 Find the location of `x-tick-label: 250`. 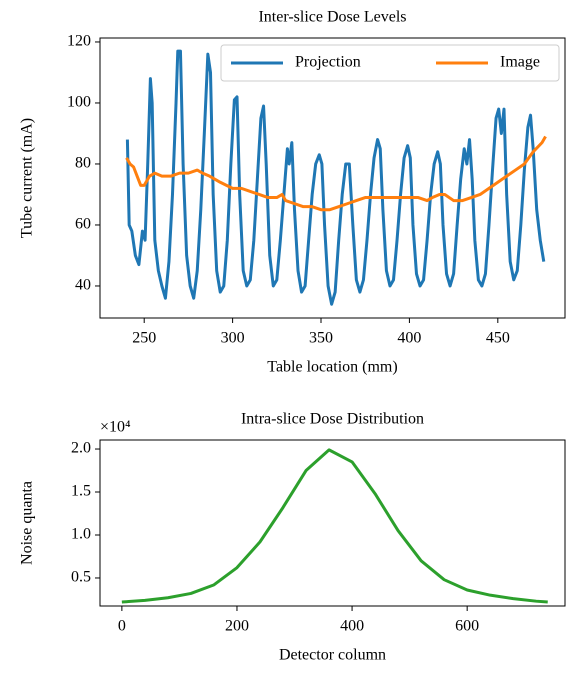

x-tick-label: 250 is located at coordinates (144, 338).